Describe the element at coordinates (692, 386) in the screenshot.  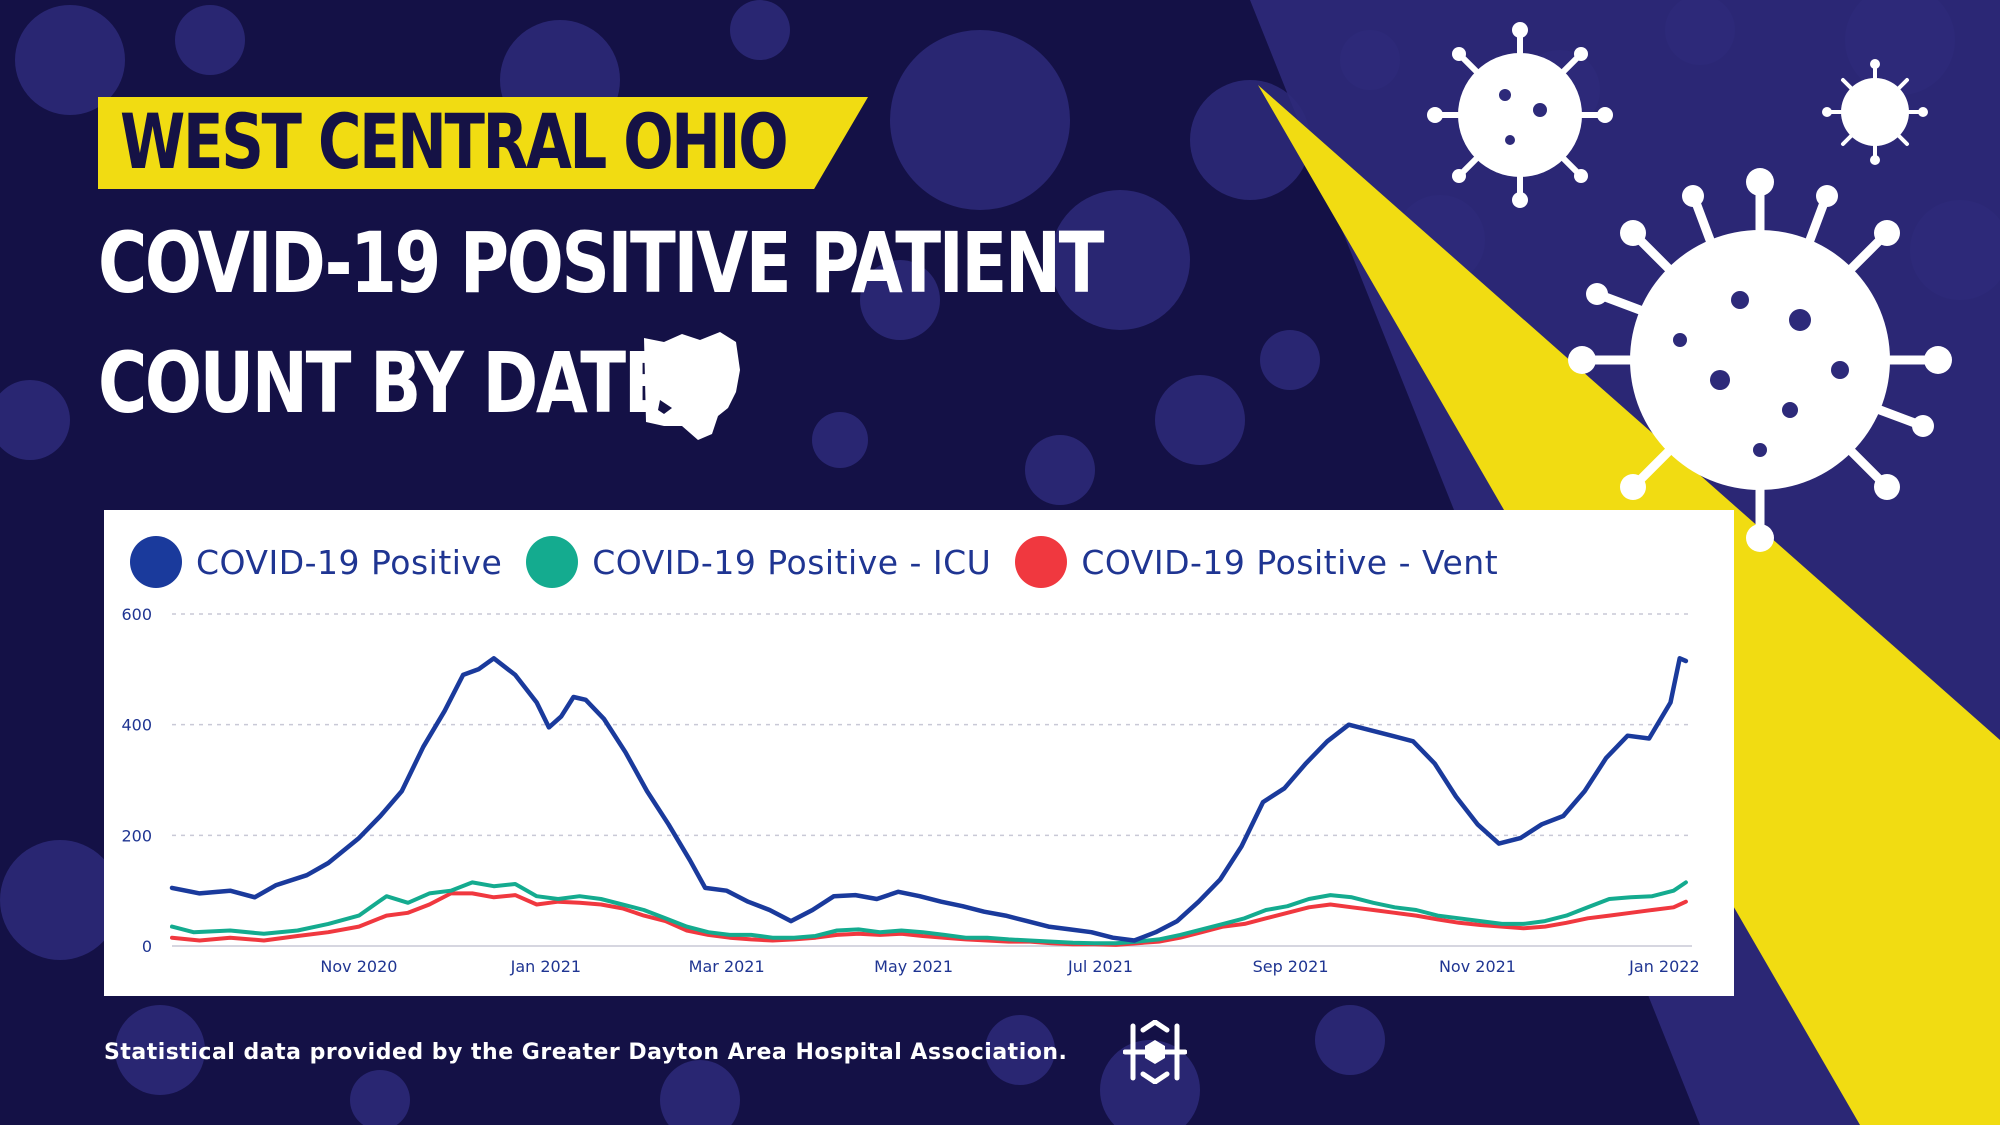
I see `ohio-state-icon` at that location.